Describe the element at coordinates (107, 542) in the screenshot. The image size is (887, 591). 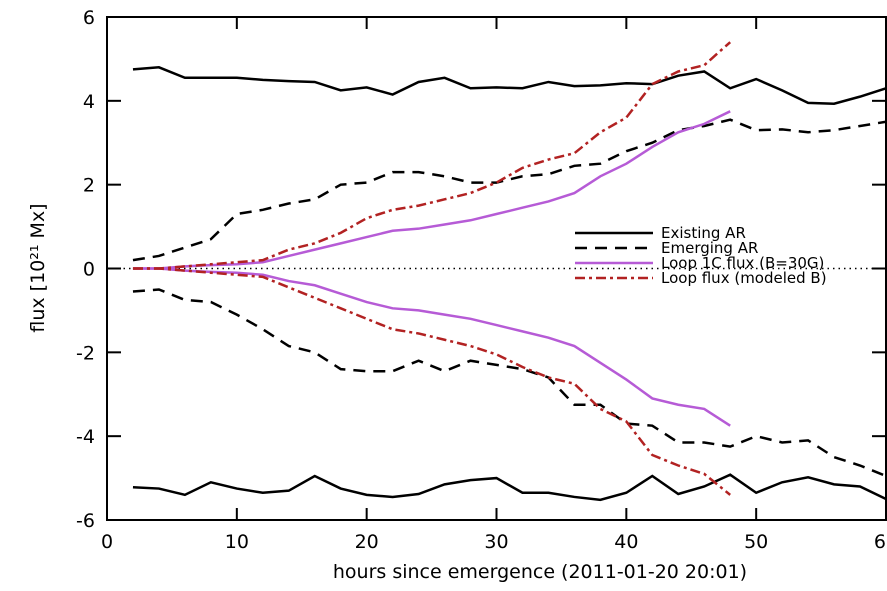
I see `x-tick-label: 0` at that location.